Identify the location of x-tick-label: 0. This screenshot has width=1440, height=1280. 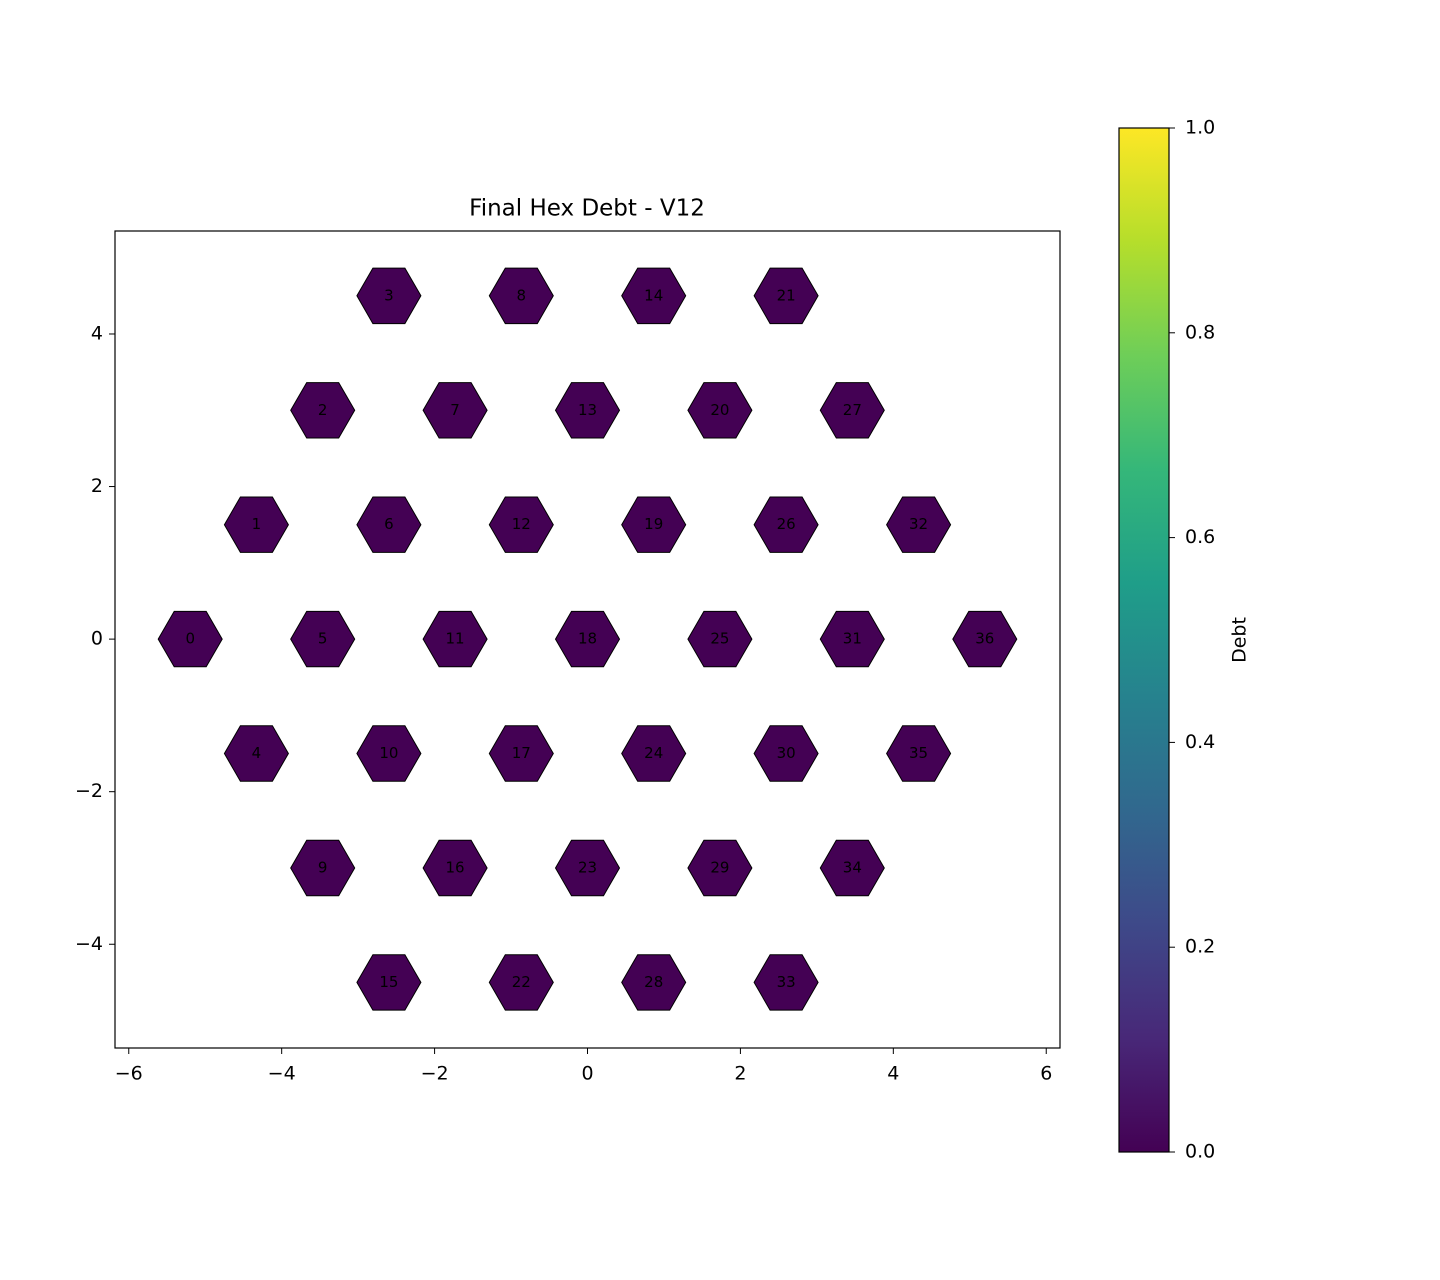
(587, 1074).